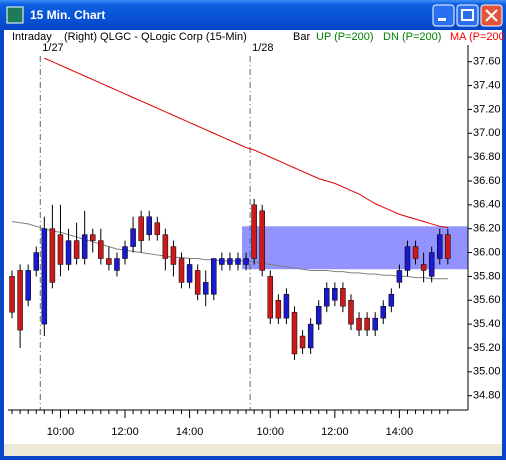 This screenshot has width=506, height=465. Describe the element at coordinates (487, 205) in the screenshot. I see `y-tick-label: 36.40` at that location.